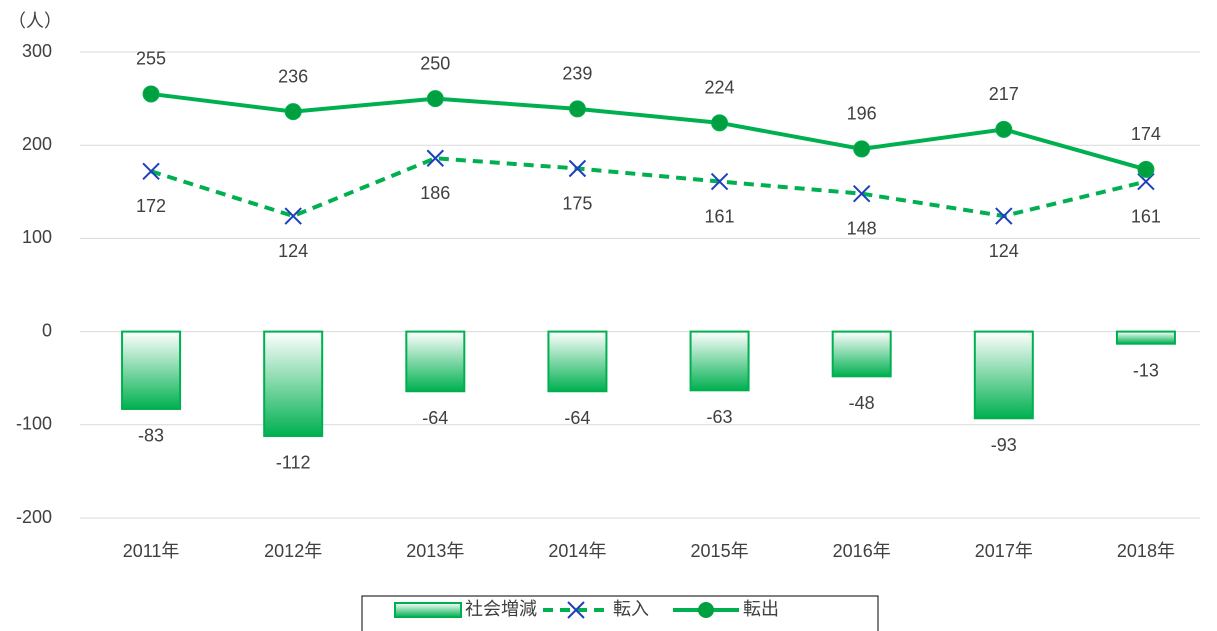  Describe the element at coordinates (34, 517) in the screenshot. I see `y-tick-label: -200` at that location.